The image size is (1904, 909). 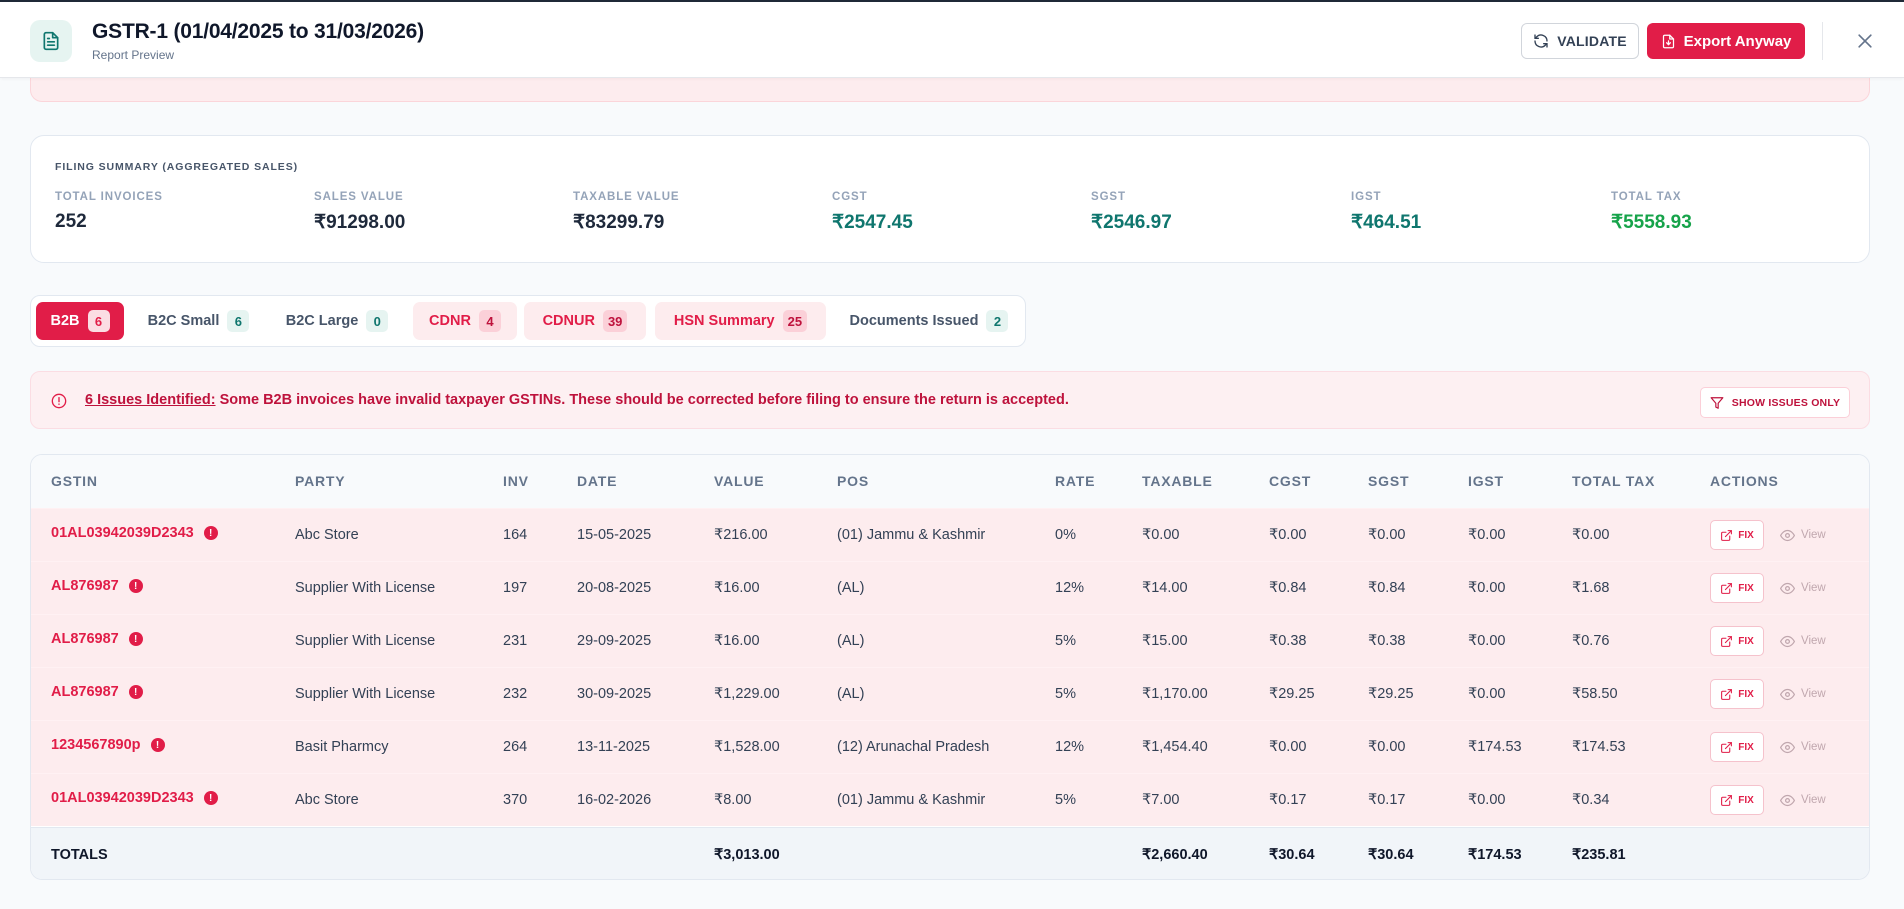 What do you see at coordinates (1161, 800) in the screenshot?
I see `table-cell: ₹7.00` at bounding box center [1161, 800].